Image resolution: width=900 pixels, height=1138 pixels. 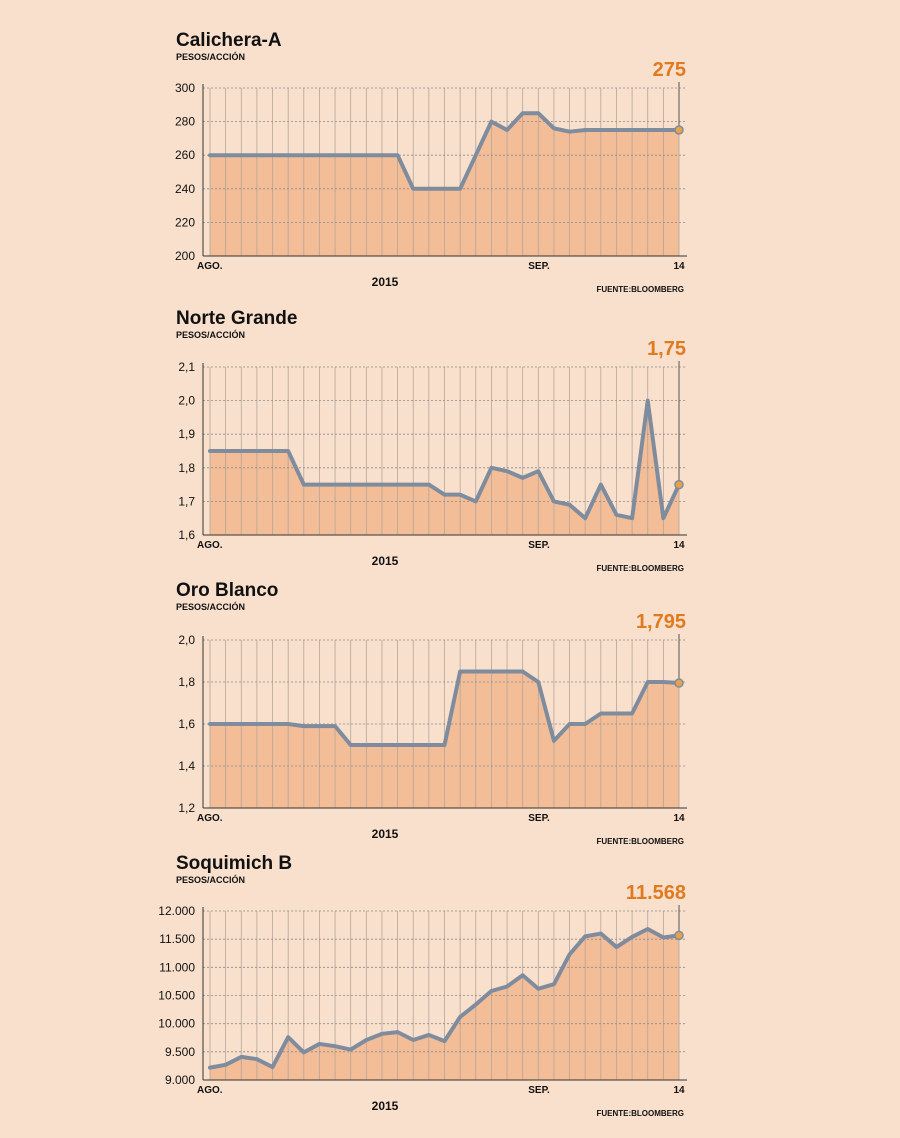 I want to click on y-tick-label: 10.000, so click(x=176, y=1024).